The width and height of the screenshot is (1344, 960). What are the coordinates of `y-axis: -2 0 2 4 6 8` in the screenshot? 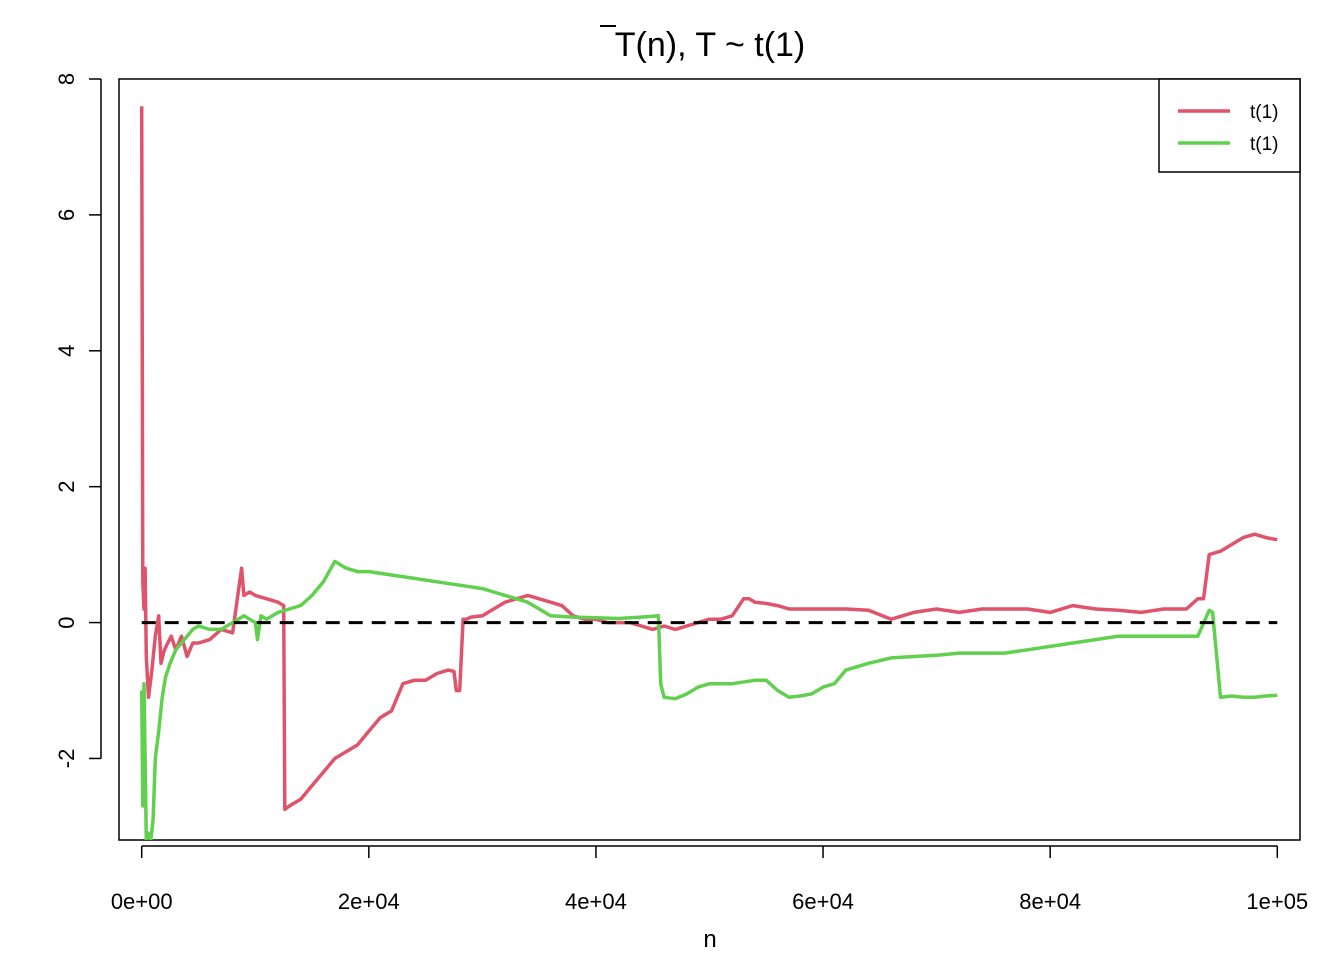 It's located at (78, 421).